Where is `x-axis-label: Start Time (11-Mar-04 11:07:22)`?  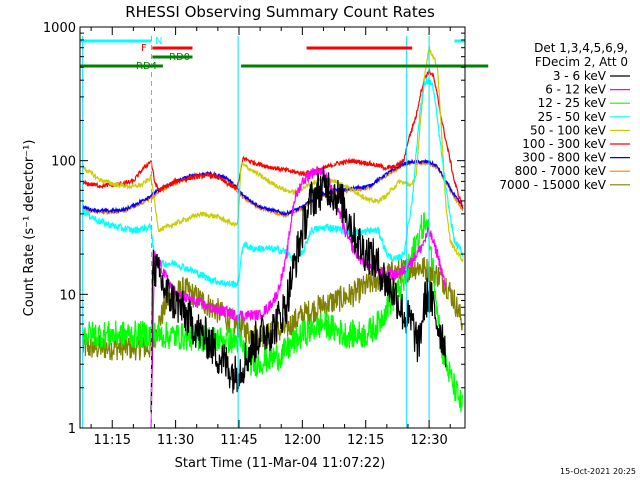 x-axis-label: Start Time (11-Mar-04 11:07:22) is located at coordinates (280, 463).